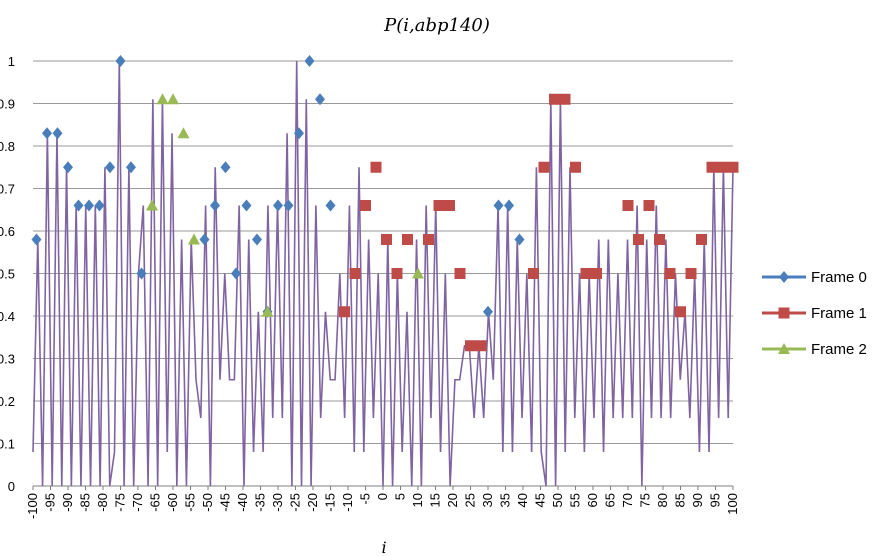 The width and height of the screenshot is (876, 556). What do you see at coordinates (382, 496) in the screenshot?
I see `x-tick-label: 0` at bounding box center [382, 496].